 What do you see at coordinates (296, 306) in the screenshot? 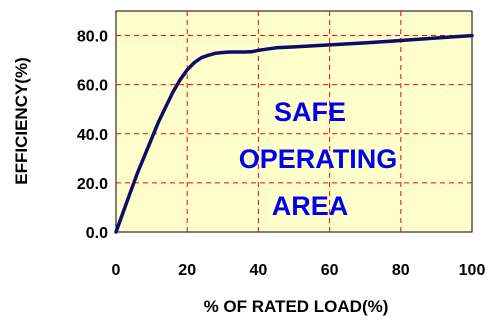
I see `x-axis-label: % OF RATED LOAD(%)` at bounding box center [296, 306].